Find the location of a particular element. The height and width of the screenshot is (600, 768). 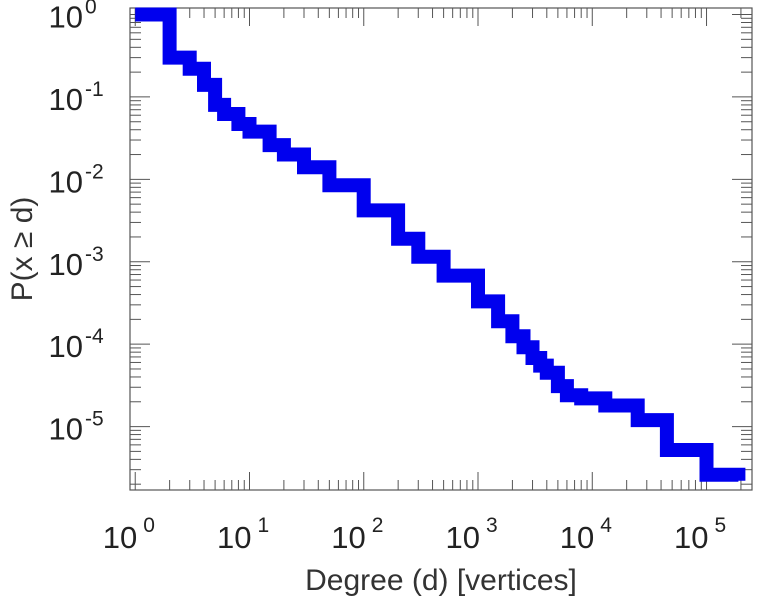

y-tick-exponent: -3 is located at coordinates (94, 254).